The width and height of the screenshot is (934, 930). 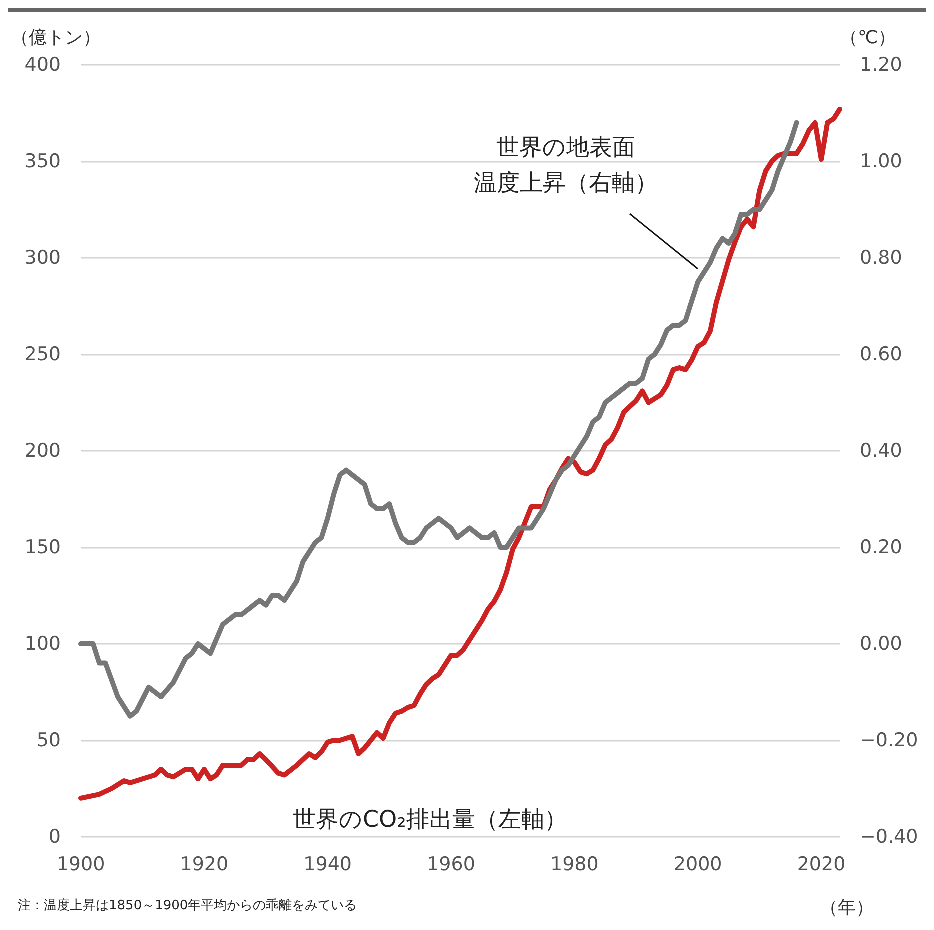 What do you see at coordinates (698, 865) in the screenshot?
I see `x-tick-label: 2000` at bounding box center [698, 865].